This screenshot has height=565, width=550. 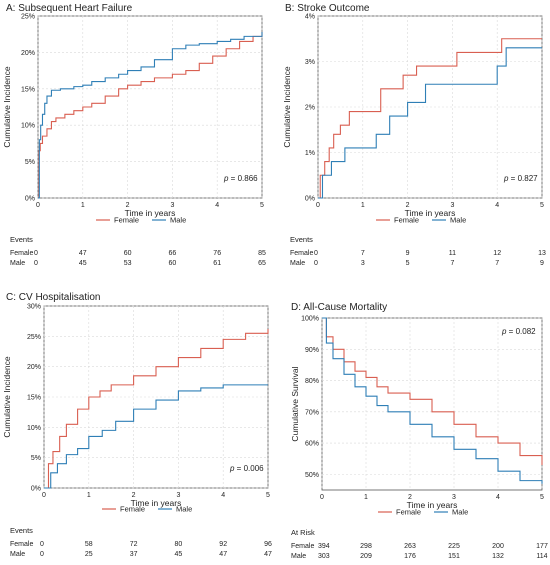 What do you see at coordinates (327, 8) in the screenshot?
I see `chart-title: B: Stroke Outcome` at bounding box center [327, 8].